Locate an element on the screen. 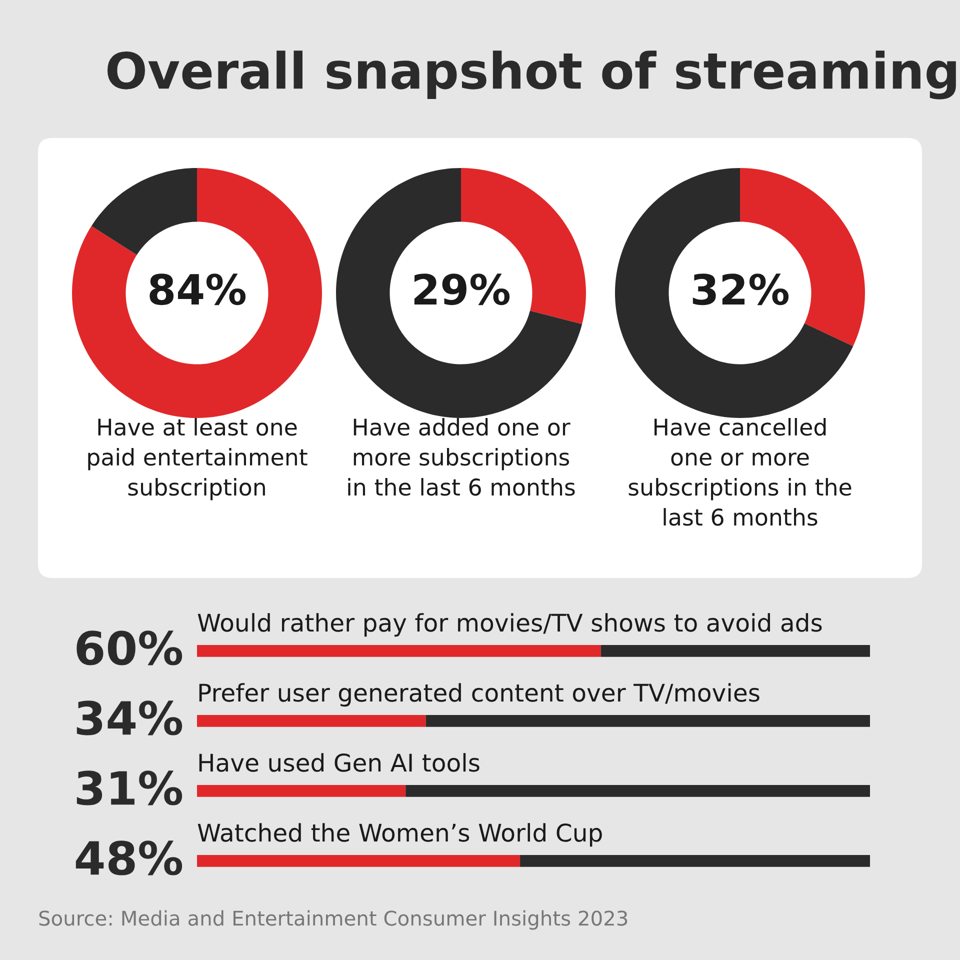 The width and height of the screenshot is (960, 960). data-label: 32% is located at coordinates (740, 290).